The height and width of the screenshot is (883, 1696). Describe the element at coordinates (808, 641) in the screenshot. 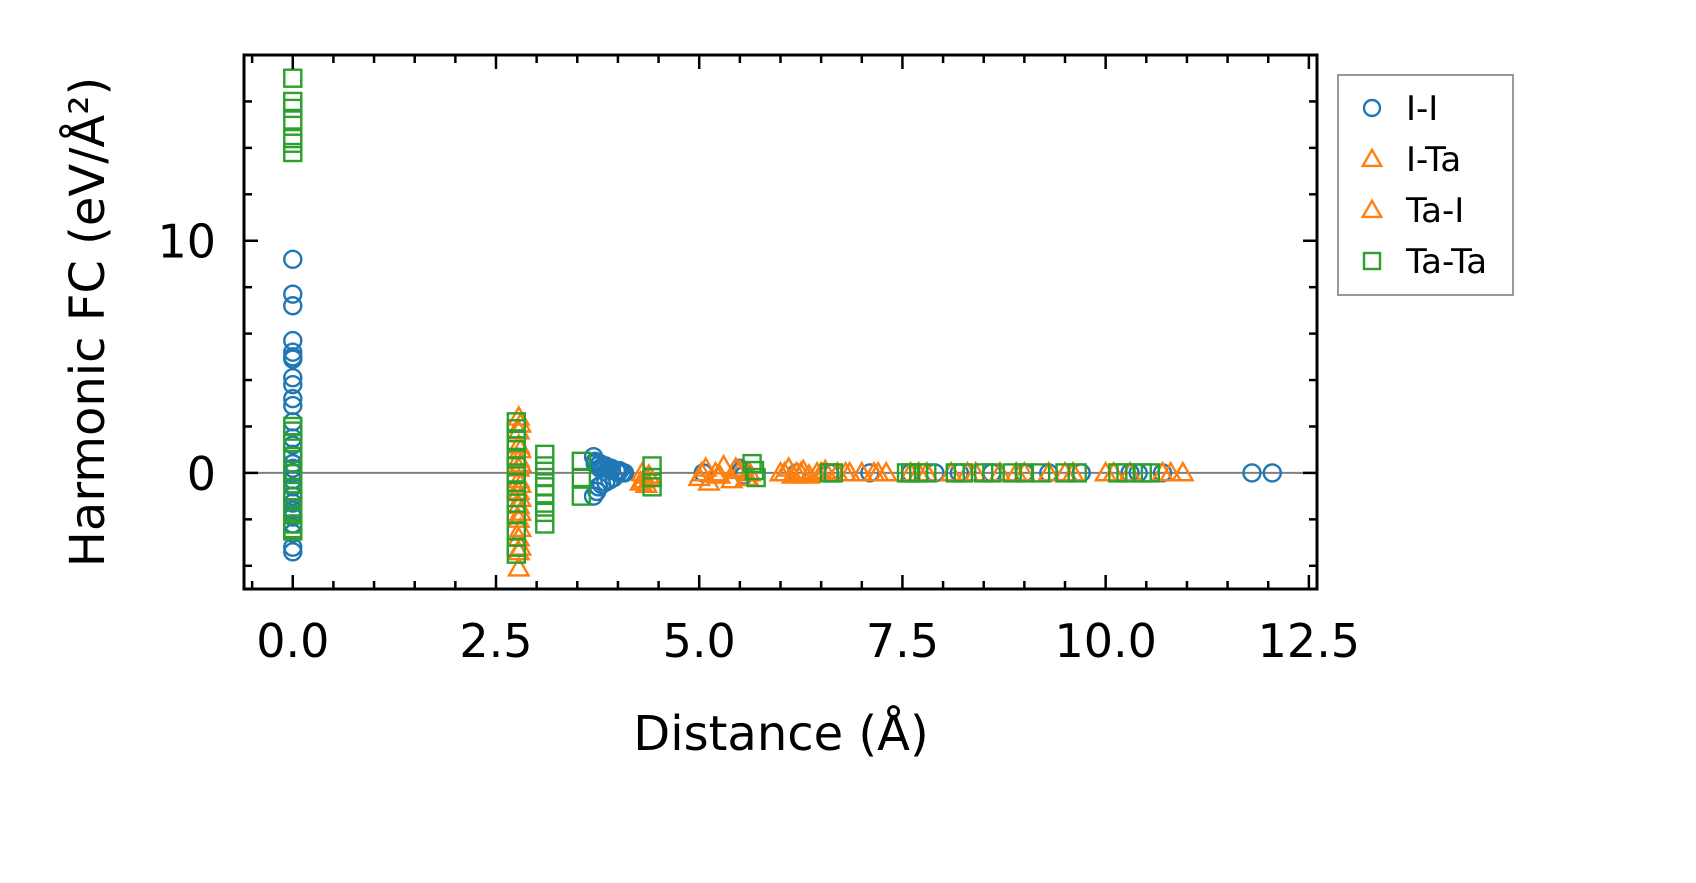

I see `x-tick-labels: 0.0 2.5 5.0 7.5 10.0 12.5` at that location.